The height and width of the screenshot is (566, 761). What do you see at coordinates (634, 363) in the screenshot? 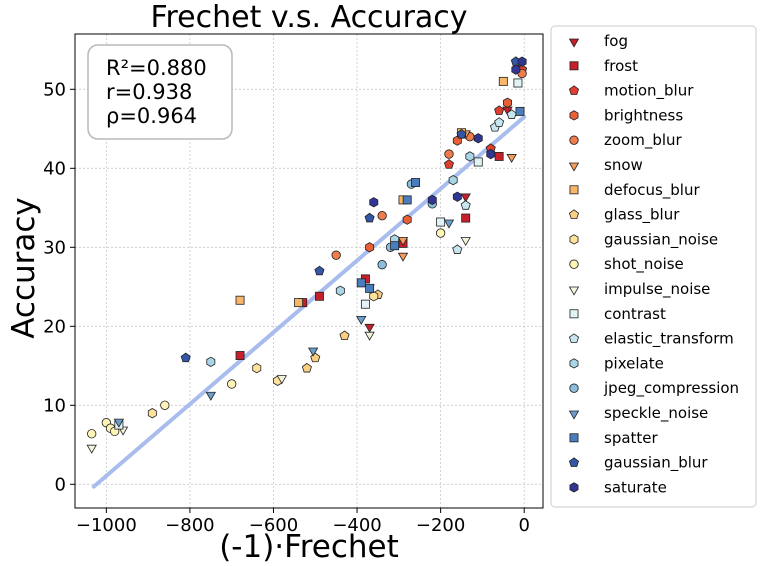
I see `legend-label: pixelate` at bounding box center [634, 363].